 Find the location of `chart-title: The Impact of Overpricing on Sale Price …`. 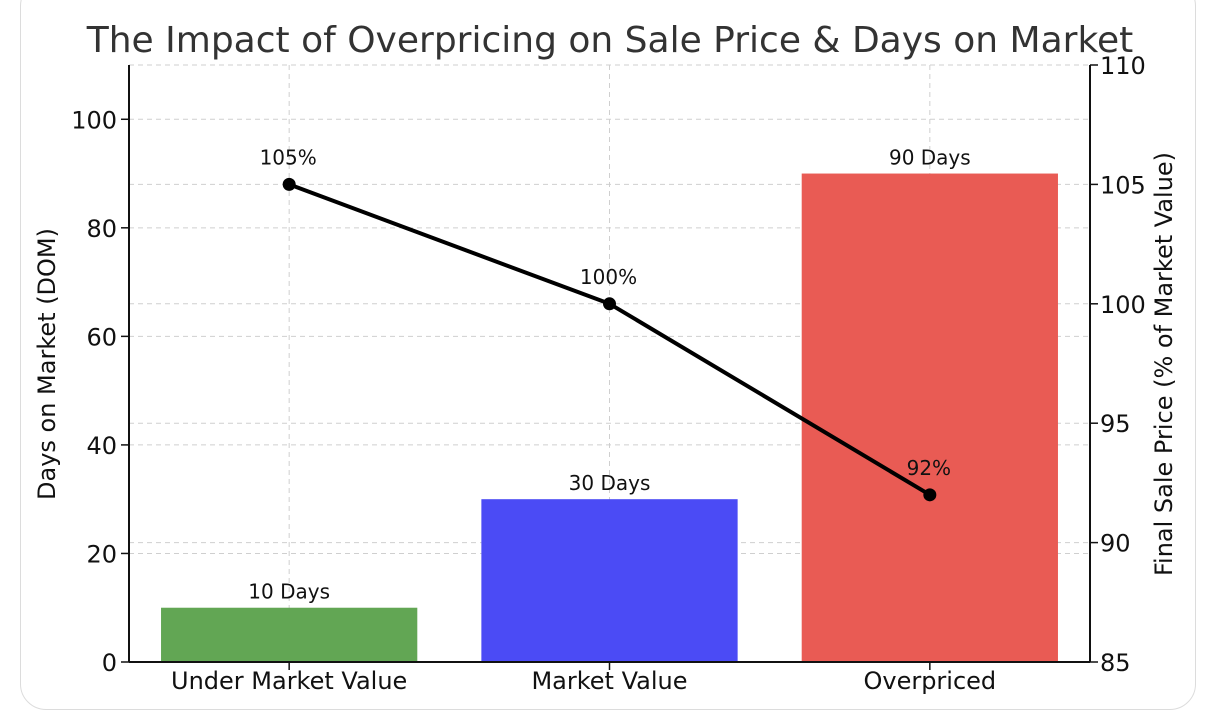

chart-title: The Impact of Overpricing on Sale Price … is located at coordinates (610, 40).